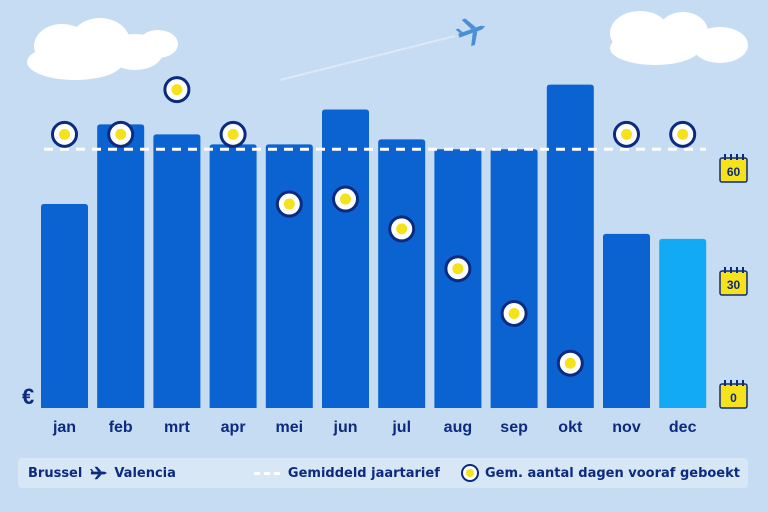 The height and width of the screenshot is (512, 768). What do you see at coordinates (401, 427) in the screenshot?
I see `x-tick-label: jul` at bounding box center [401, 427].